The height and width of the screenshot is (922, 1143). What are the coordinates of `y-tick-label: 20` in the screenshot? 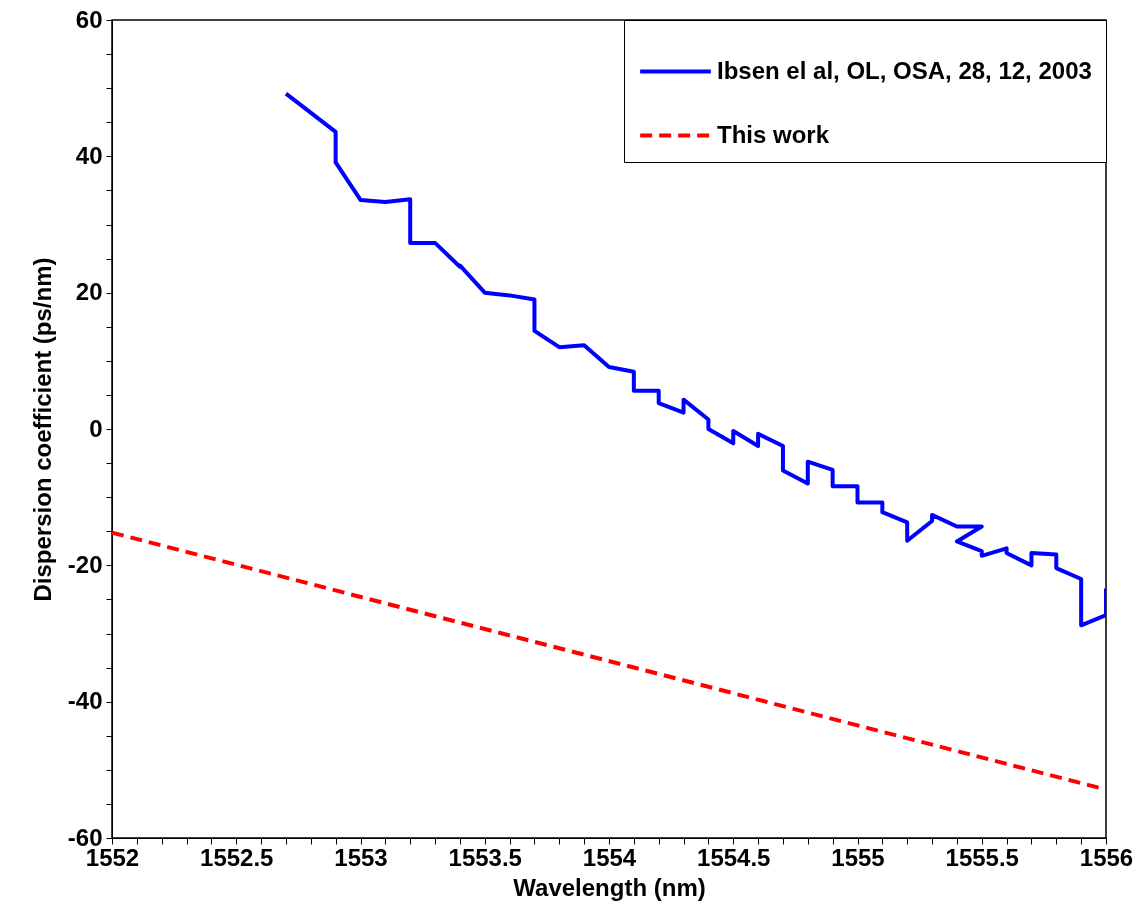 It's located at (89, 292).